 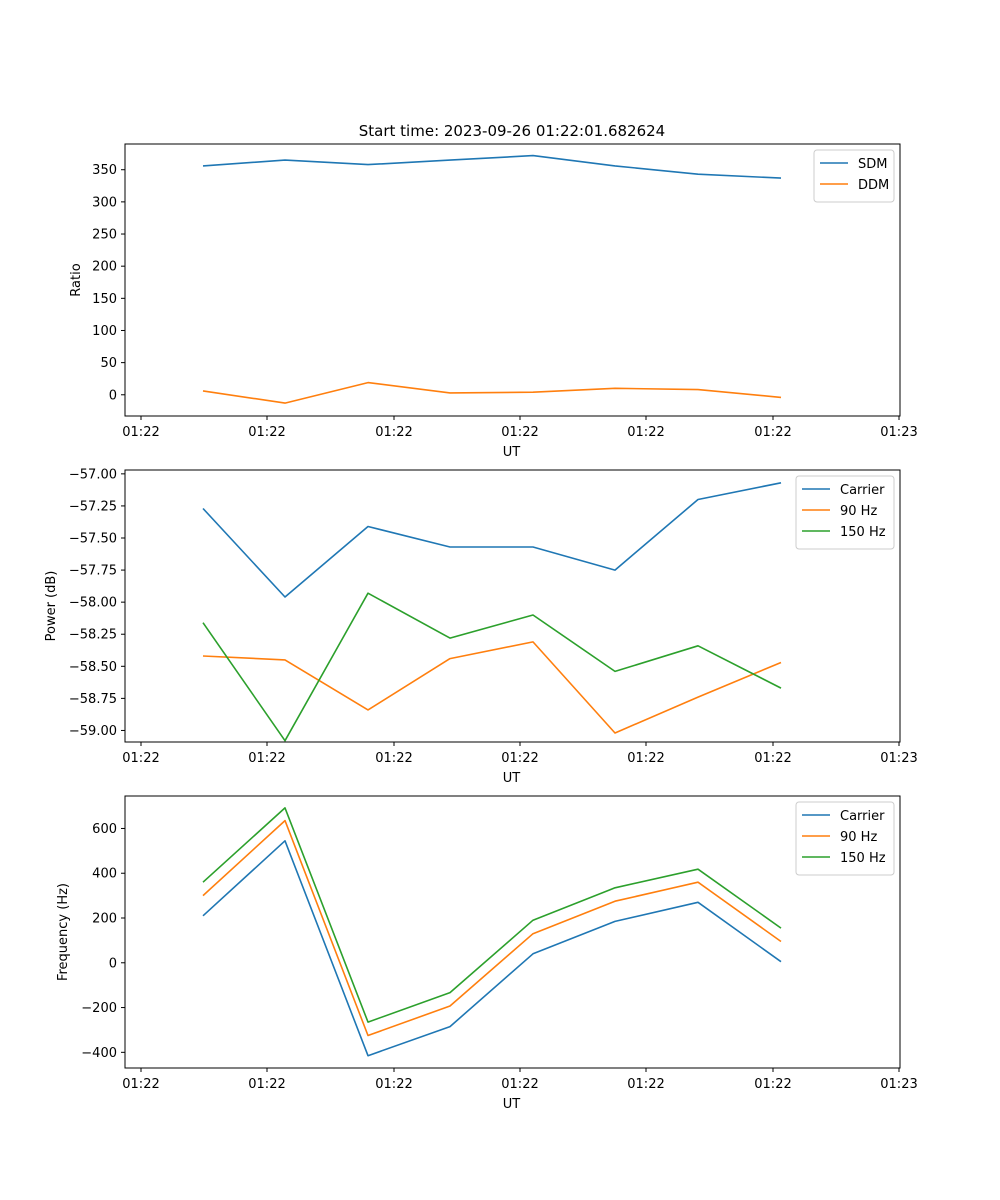 What do you see at coordinates (93, 699) in the screenshot?
I see `y-tick-label: −58.75` at bounding box center [93, 699].